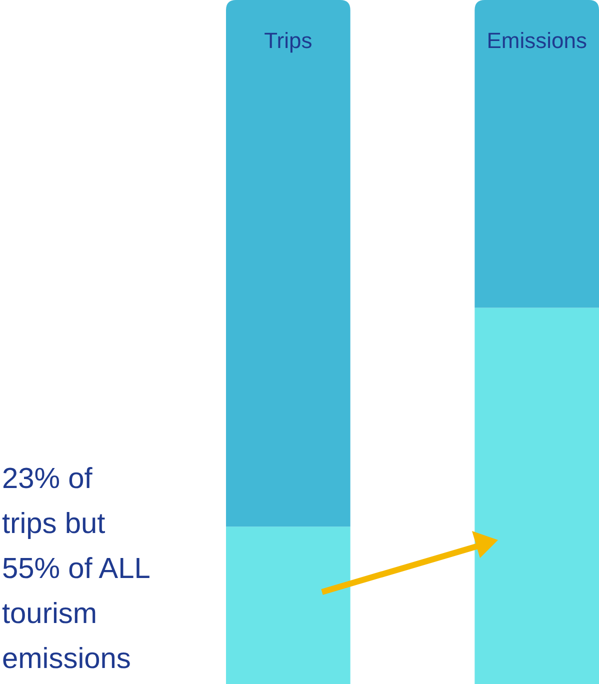 The image size is (599, 684). What do you see at coordinates (536, 40) in the screenshot?
I see `x-tick-label: Emissions` at bounding box center [536, 40].